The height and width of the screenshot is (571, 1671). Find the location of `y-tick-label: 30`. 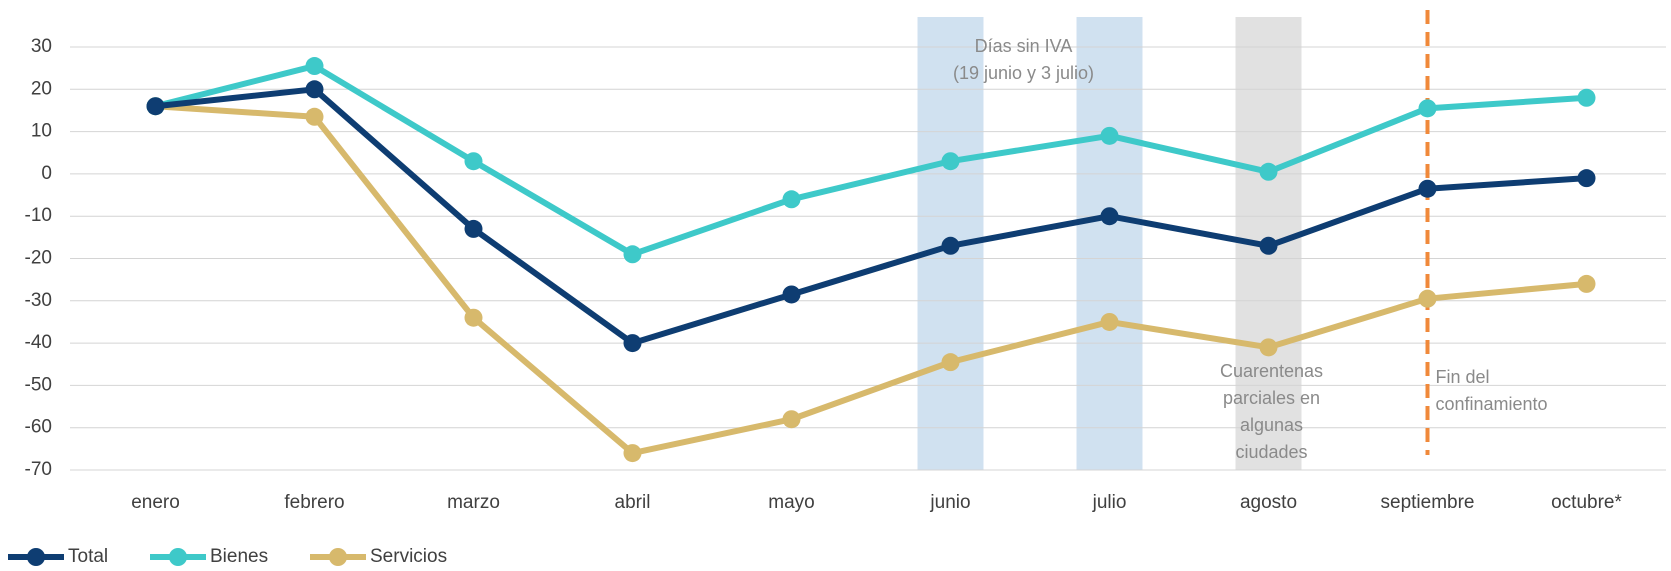

y-tick-label: 30 is located at coordinates (41, 46).